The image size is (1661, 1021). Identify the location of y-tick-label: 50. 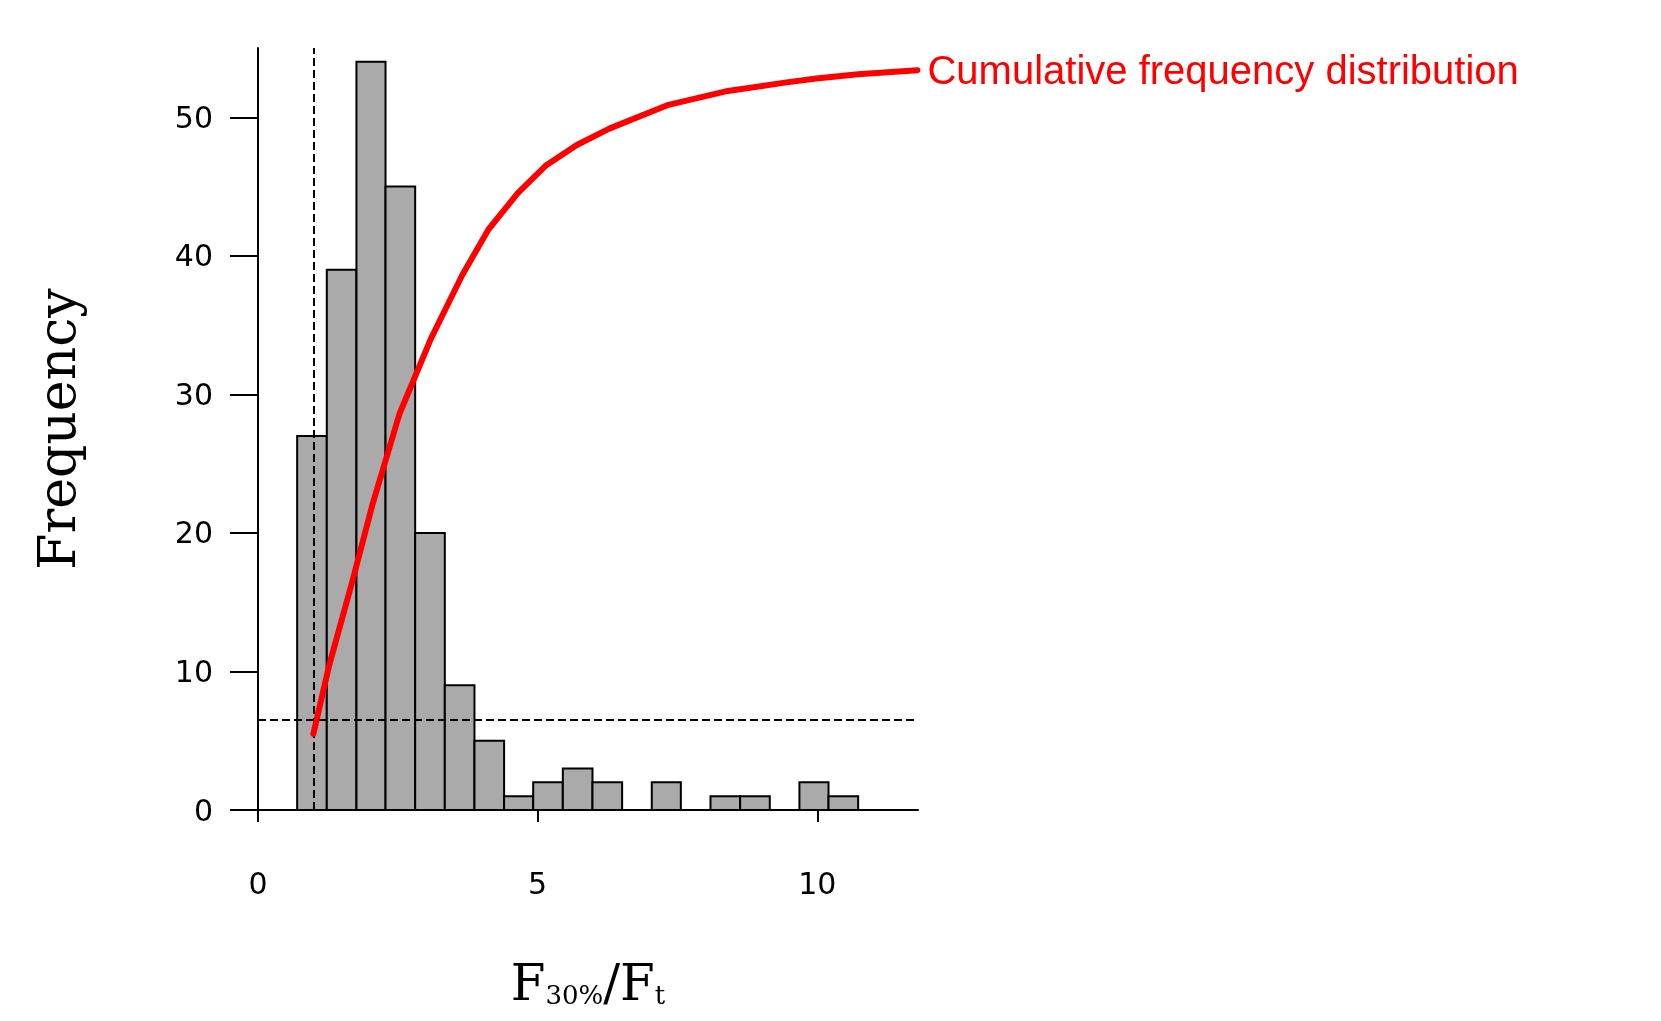
(193, 117).